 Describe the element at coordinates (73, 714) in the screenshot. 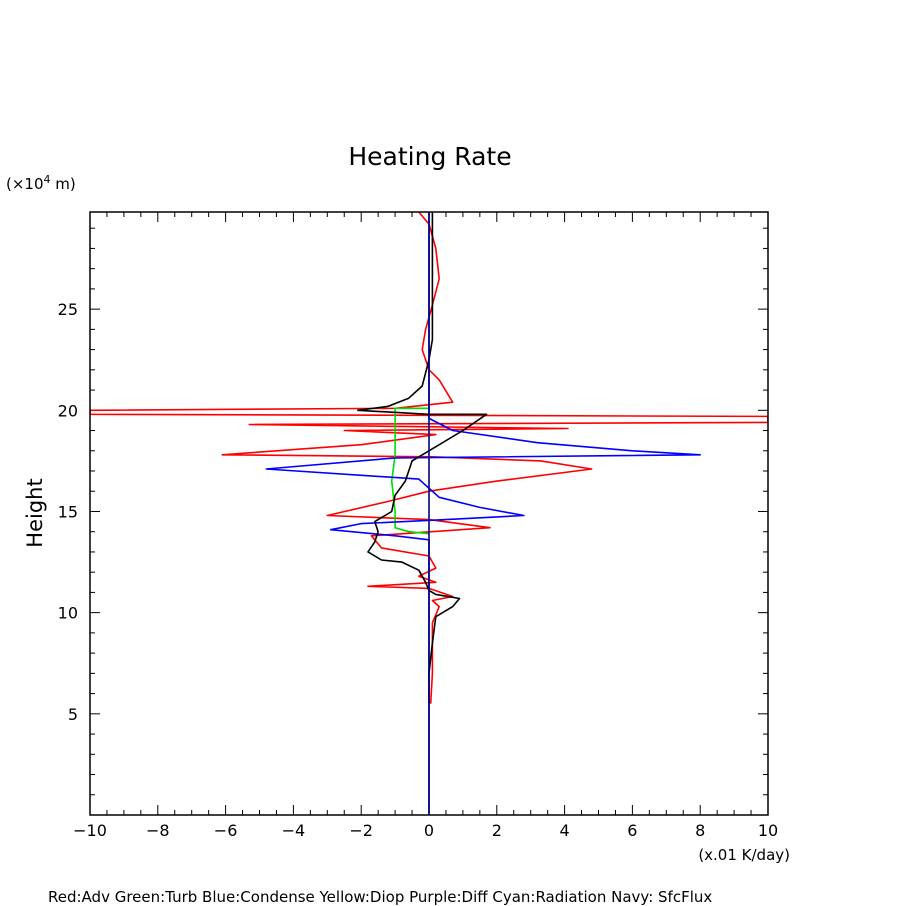

I see `y-tick-label: 5` at that location.